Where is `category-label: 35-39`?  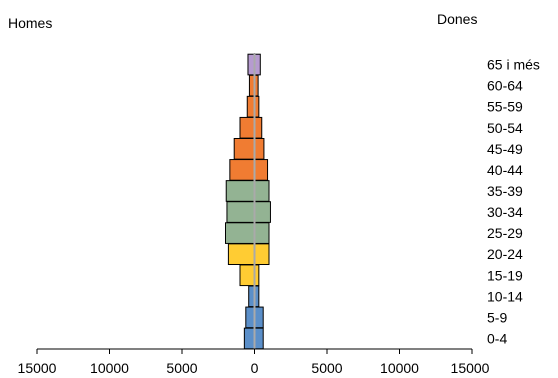 category-label: 35-39 is located at coordinates (505, 191).